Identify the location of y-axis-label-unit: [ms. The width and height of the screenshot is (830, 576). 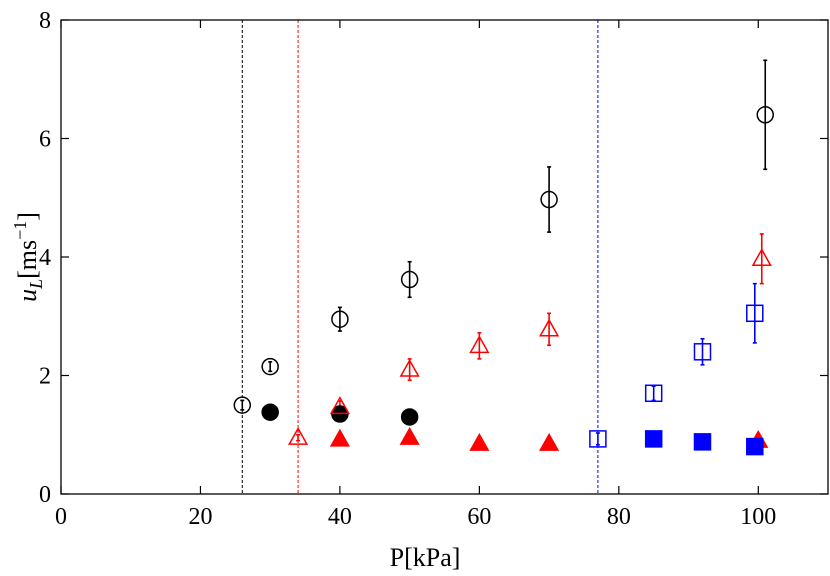
(27, 259).